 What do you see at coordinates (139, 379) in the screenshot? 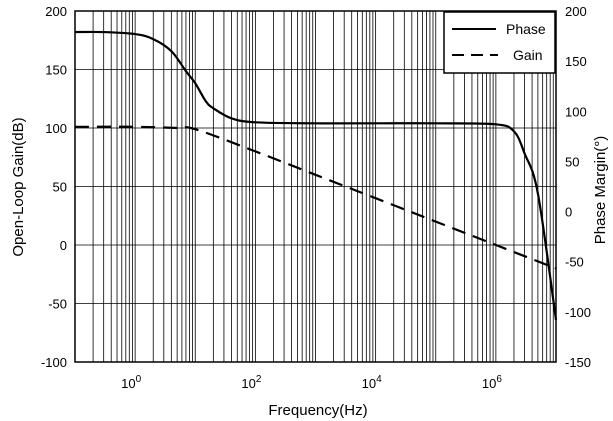
I see `x-tick-exponent: 0` at bounding box center [139, 379].